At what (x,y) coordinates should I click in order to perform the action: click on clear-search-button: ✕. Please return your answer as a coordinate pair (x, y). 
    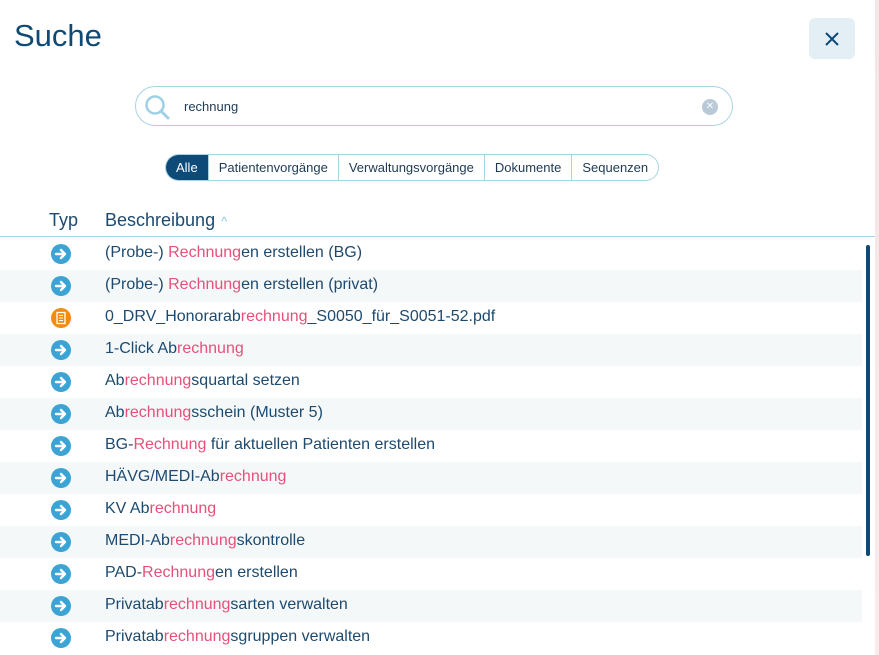
    Looking at the image, I should click on (710, 107).